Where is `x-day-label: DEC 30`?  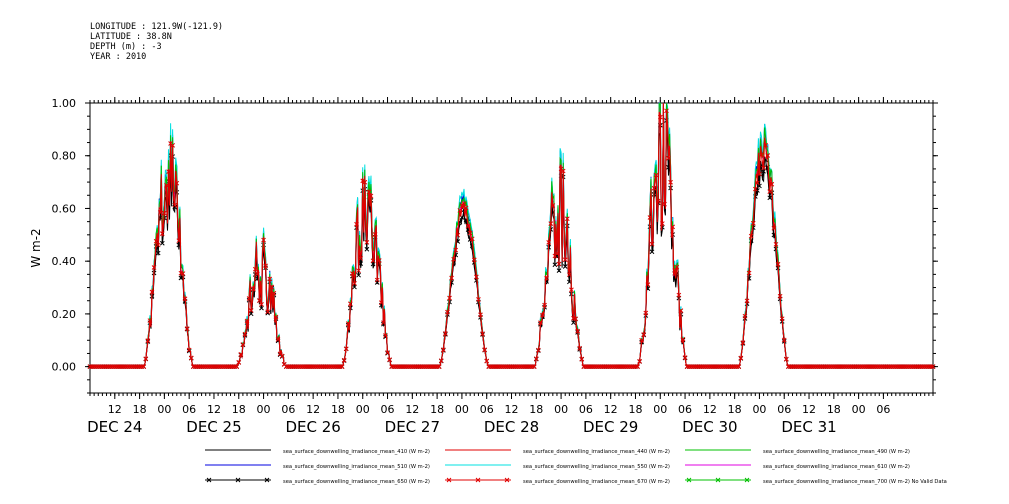 x-day-label: DEC 30 is located at coordinates (709, 427).